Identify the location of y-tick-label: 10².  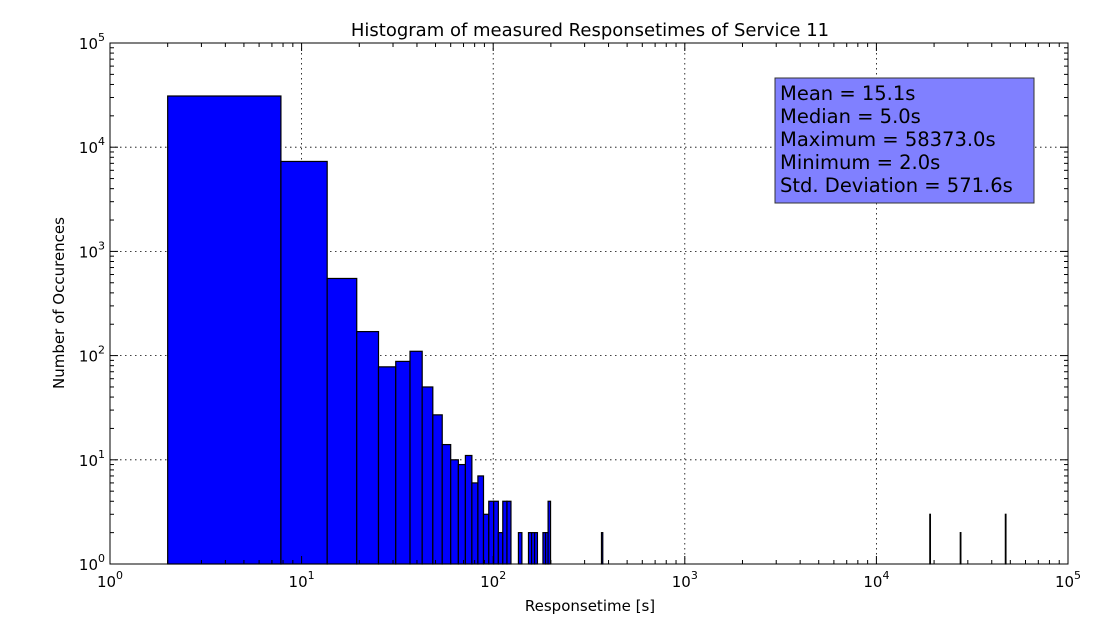
(92, 355).